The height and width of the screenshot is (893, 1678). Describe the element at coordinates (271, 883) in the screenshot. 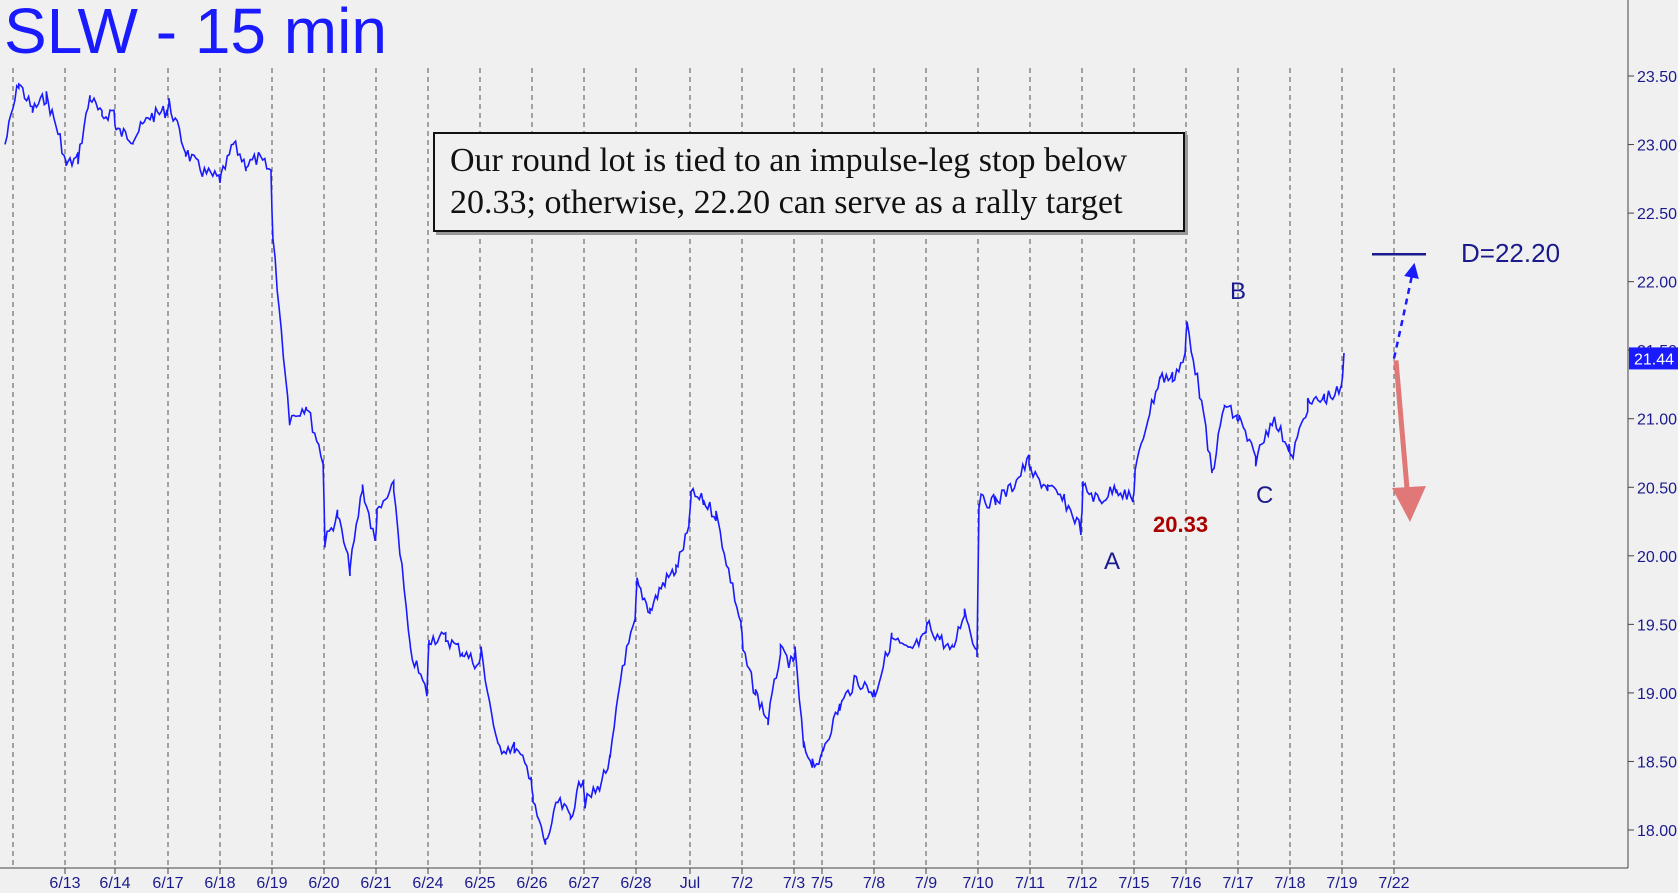

I see `x-tick-label-4: 6/19` at that location.